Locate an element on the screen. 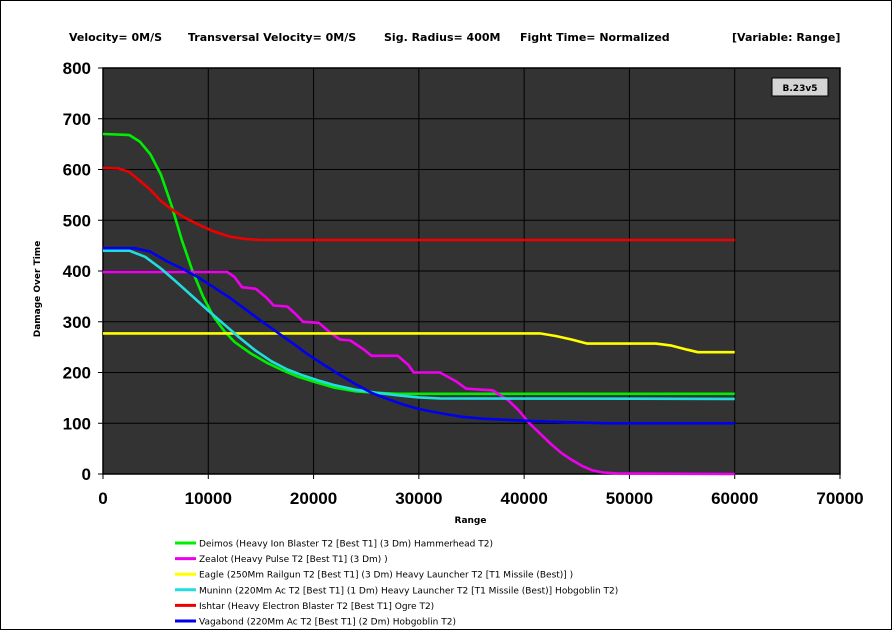  velocity-label: Velocity= 0M/S is located at coordinates (116, 37).